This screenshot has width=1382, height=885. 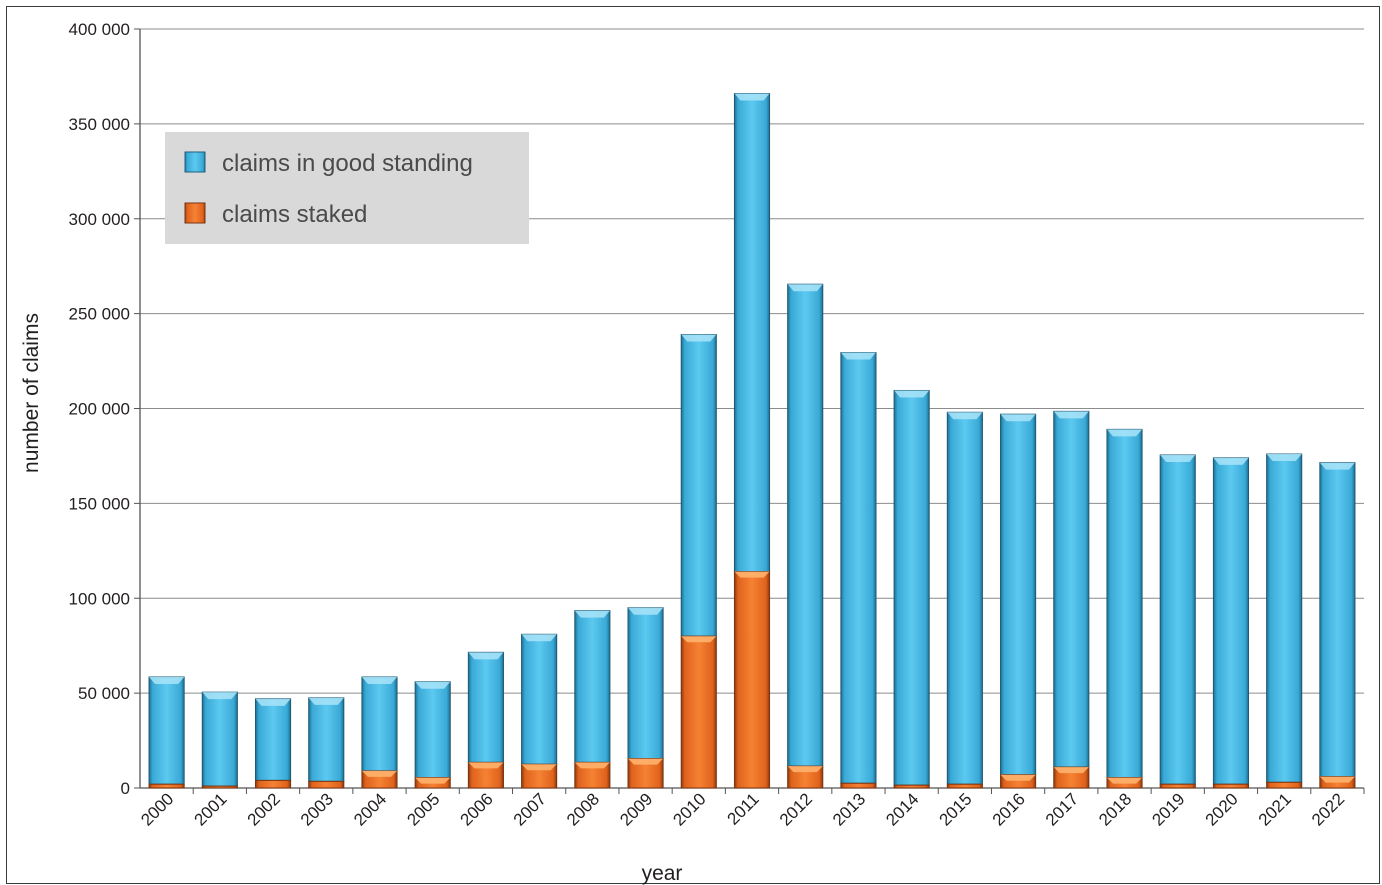 I want to click on bar-staked-2020, so click(x=1231, y=786).